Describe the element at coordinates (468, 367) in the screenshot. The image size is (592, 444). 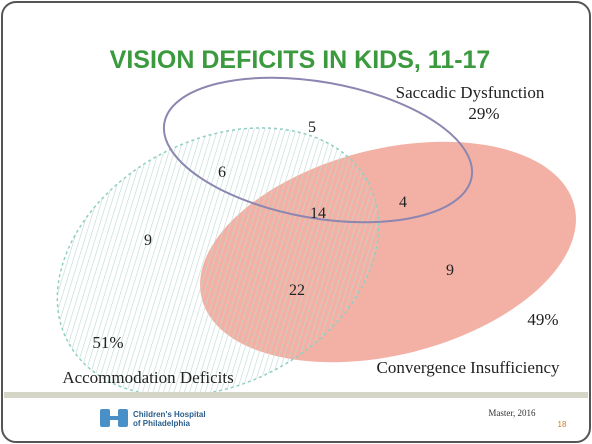
I see `set-name: Convergence Insufficiency` at that location.